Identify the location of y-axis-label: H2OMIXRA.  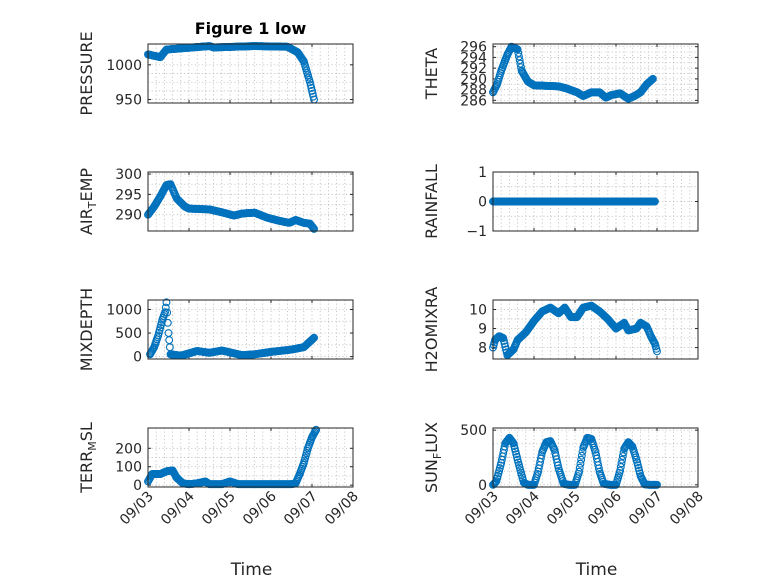
(431, 330).